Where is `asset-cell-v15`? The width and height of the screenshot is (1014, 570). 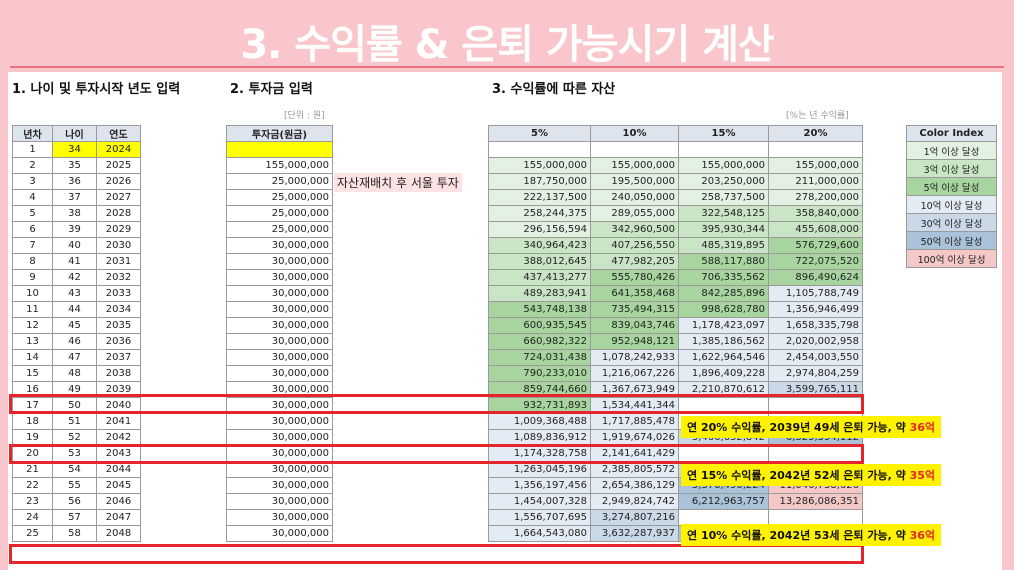 asset-cell-v15 is located at coordinates (723, 453).